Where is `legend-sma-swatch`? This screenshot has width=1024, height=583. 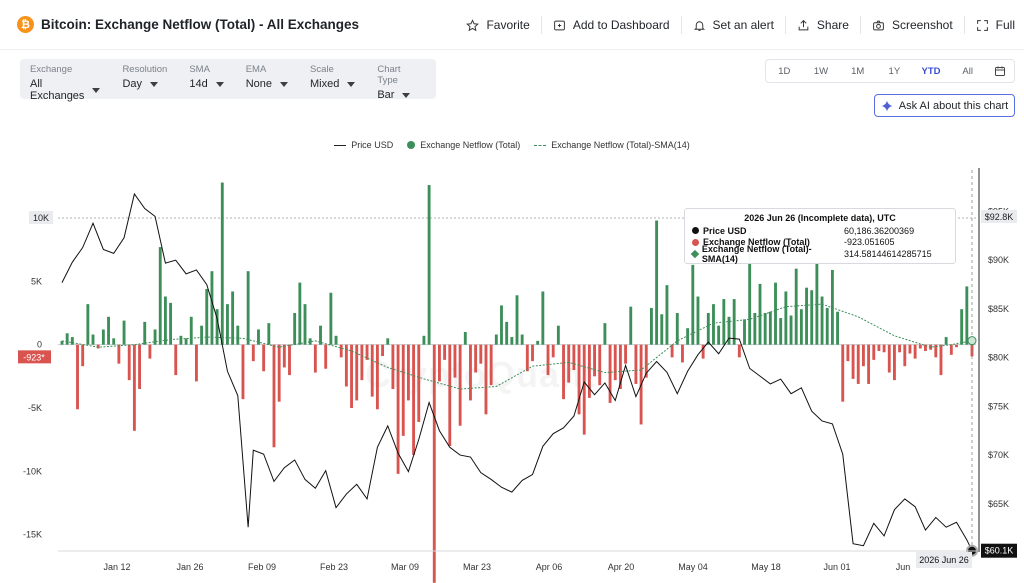
legend-sma-swatch is located at coordinates (540, 145).